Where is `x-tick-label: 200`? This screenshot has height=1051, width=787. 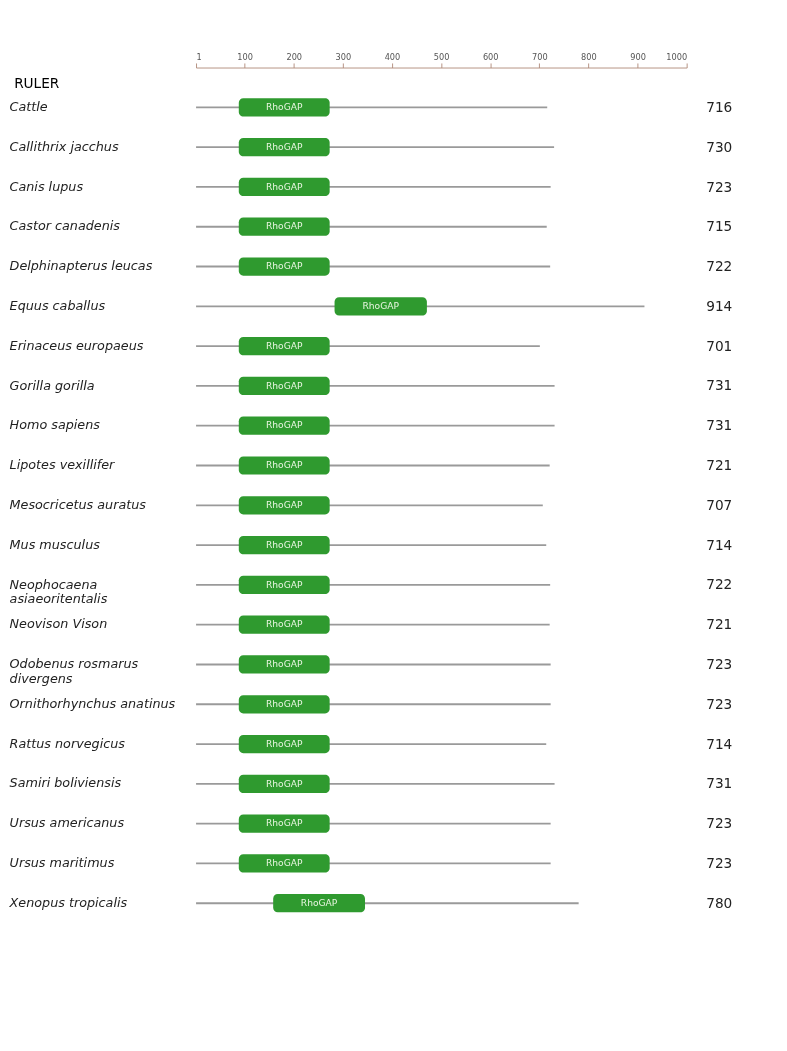 x-tick-label: 200 is located at coordinates (294, 56).